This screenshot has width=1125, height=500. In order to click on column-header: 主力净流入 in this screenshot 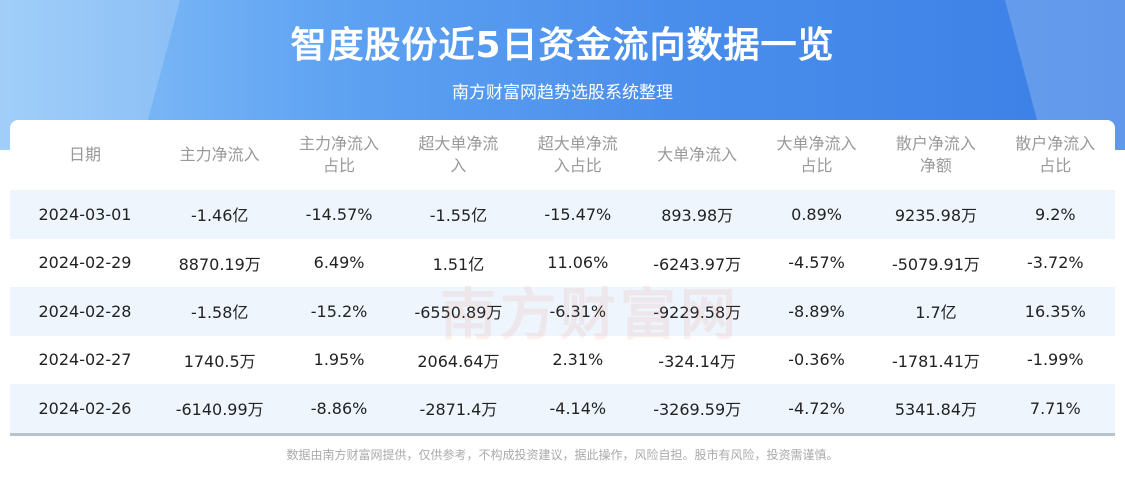, I will do `click(219, 155)`.